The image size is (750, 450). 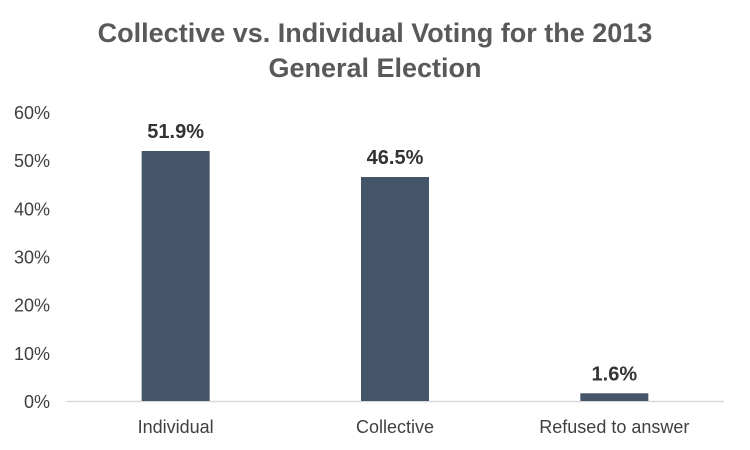 What do you see at coordinates (395, 427) in the screenshot?
I see `x-tick-label: Collective` at bounding box center [395, 427].